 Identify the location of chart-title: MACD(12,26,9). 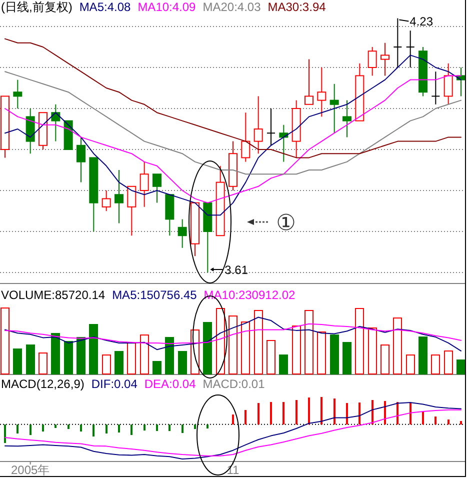
(42, 384).